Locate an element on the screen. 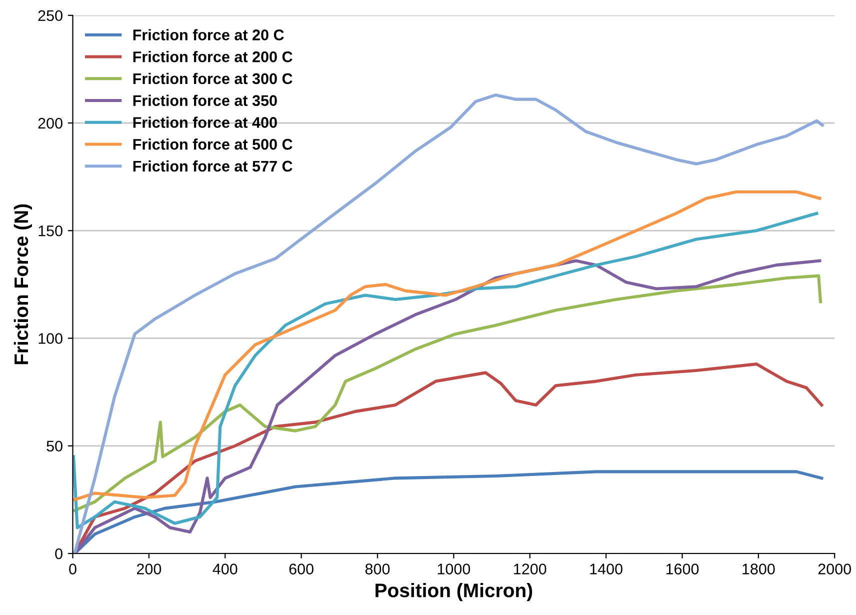 This screenshot has width=856, height=615. legend-label: Friction force at 500 C is located at coordinates (212, 144).